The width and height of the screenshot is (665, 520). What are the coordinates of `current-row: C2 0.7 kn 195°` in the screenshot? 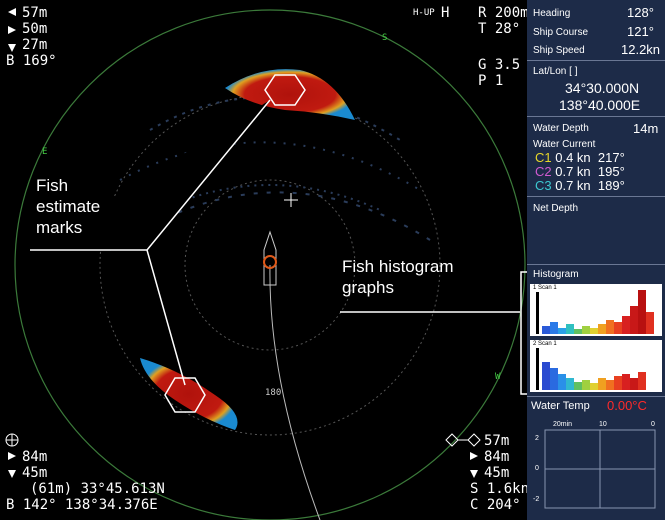 It's located at (580, 171).